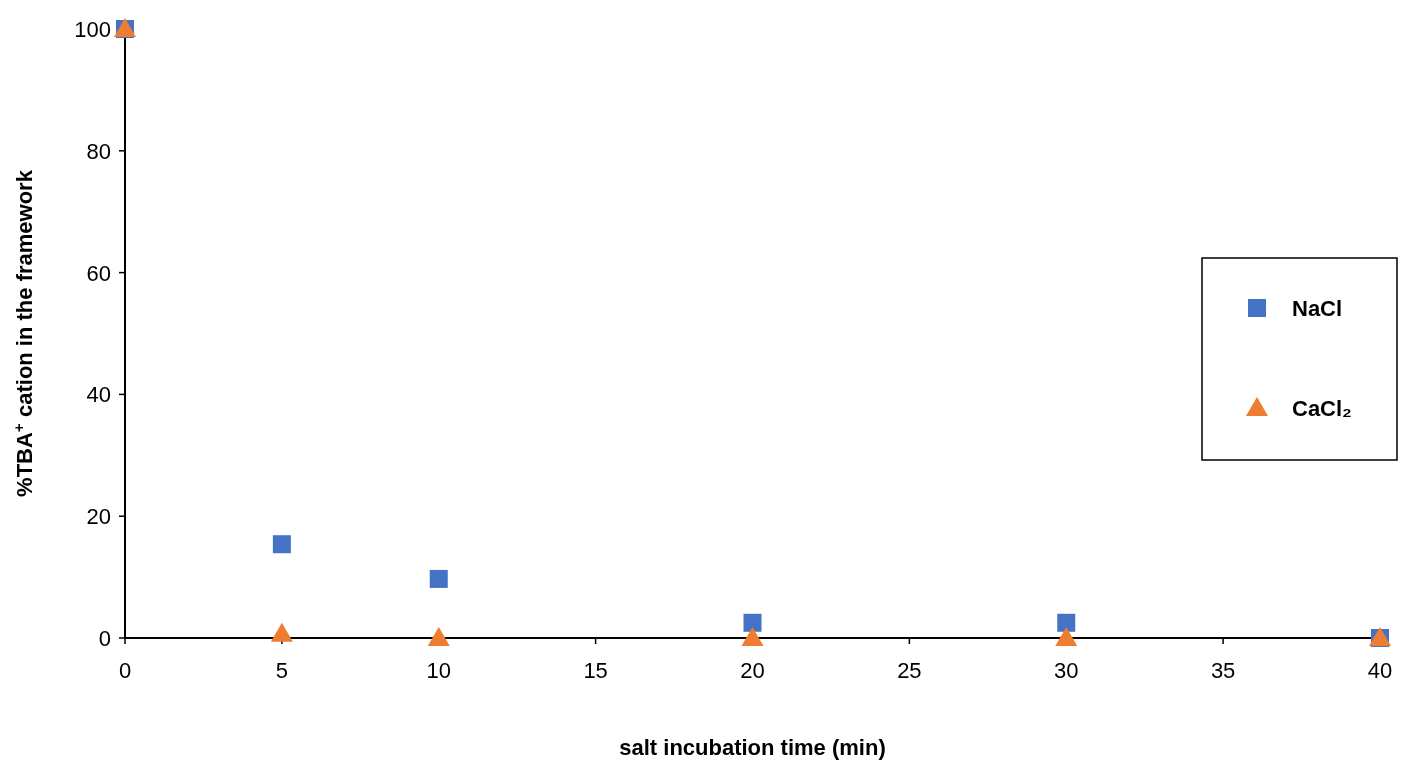  What do you see at coordinates (98, 517) in the screenshot?
I see `y-tick-label: 20` at bounding box center [98, 517].